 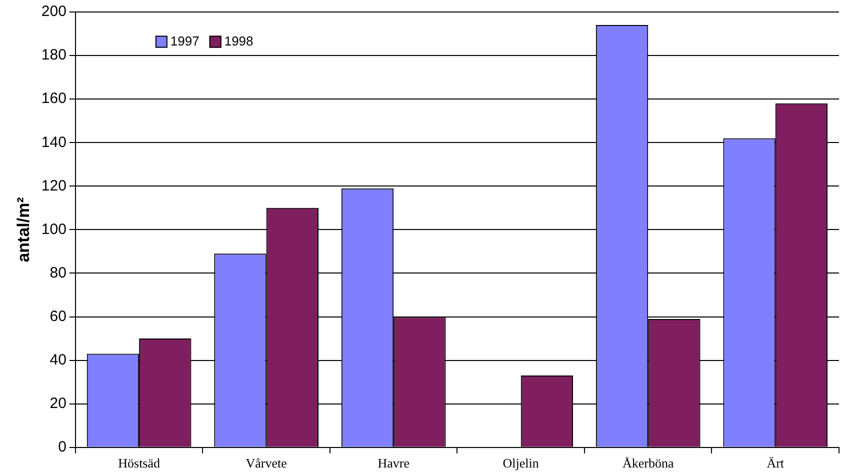 What do you see at coordinates (53, 55) in the screenshot?
I see `y-tick-label: 180` at bounding box center [53, 55].